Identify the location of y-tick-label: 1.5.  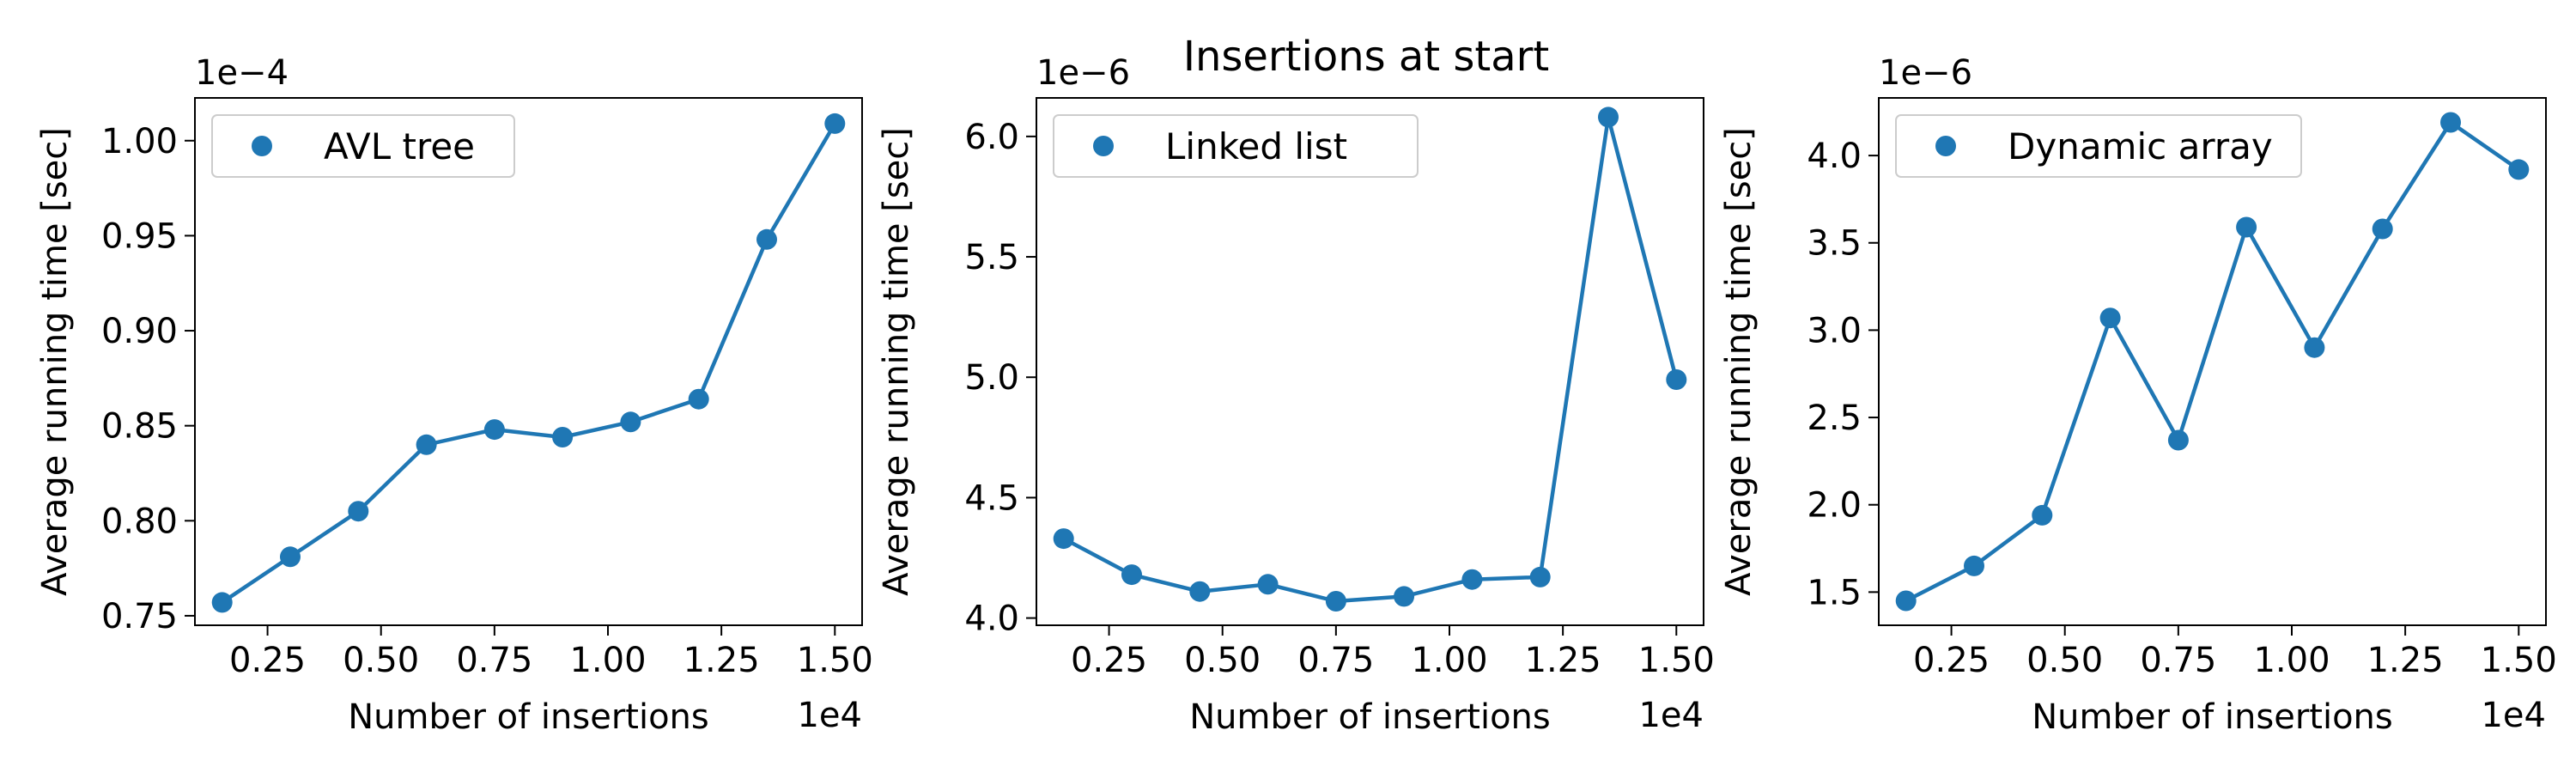
(1835, 592).